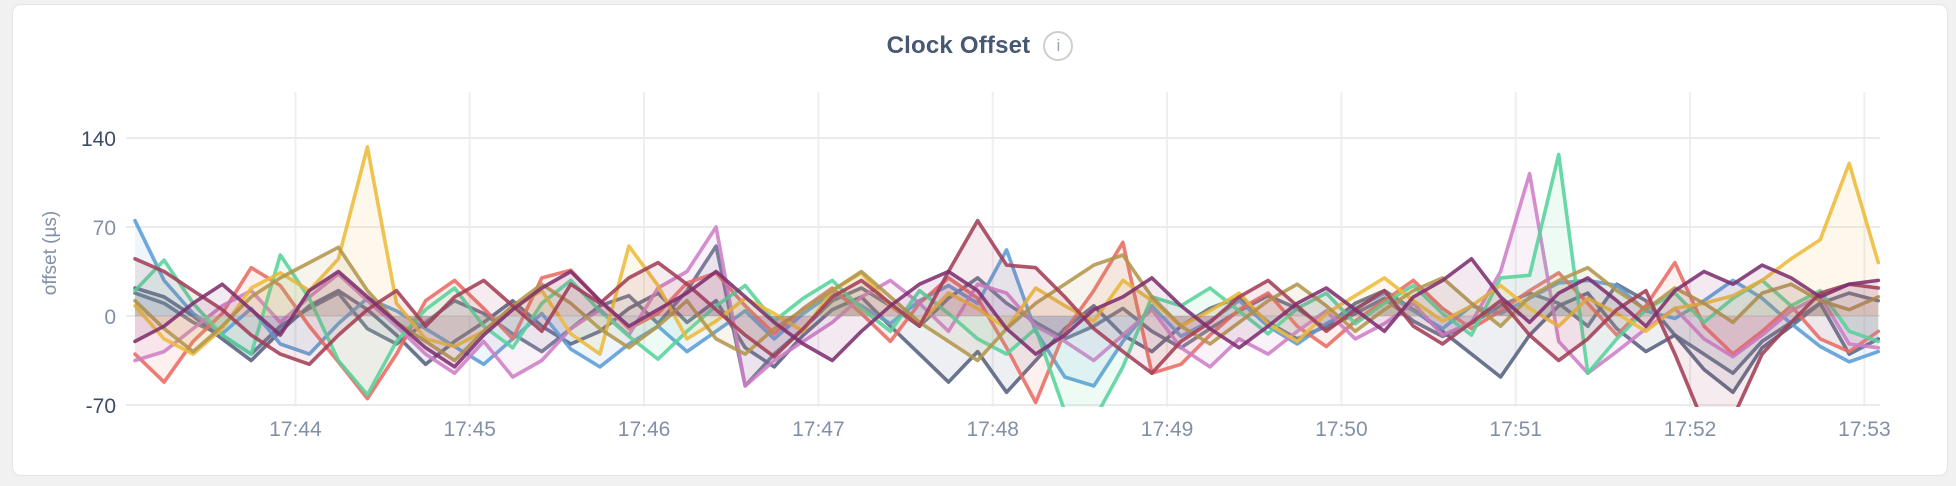 The width and height of the screenshot is (1956, 486). What do you see at coordinates (98, 139) in the screenshot?
I see `y-tick-label: 140` at bounding box center [98, 139].